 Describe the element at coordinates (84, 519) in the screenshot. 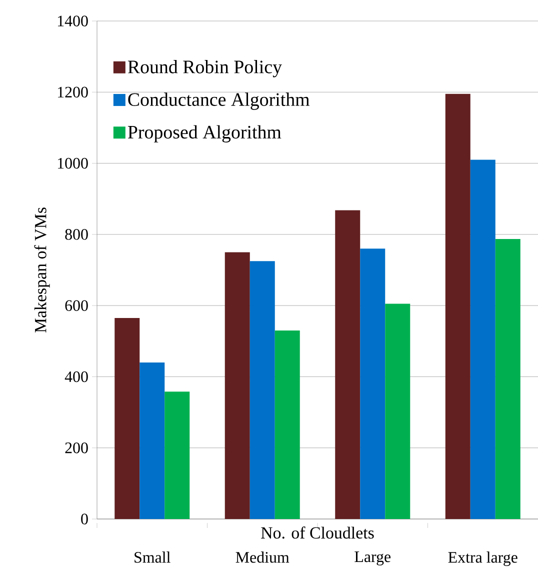

I see `y-tick-label: 0` at that location.